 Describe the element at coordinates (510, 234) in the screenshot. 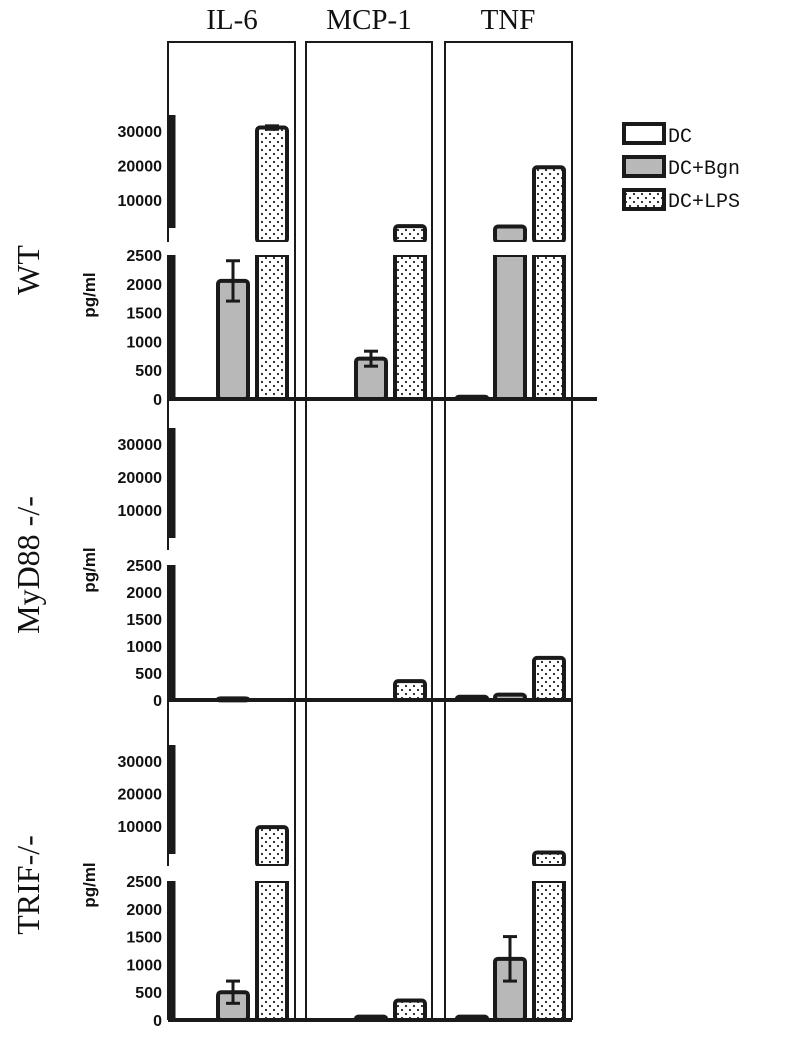

I see `bar-dc-bgn-upper` at that location.